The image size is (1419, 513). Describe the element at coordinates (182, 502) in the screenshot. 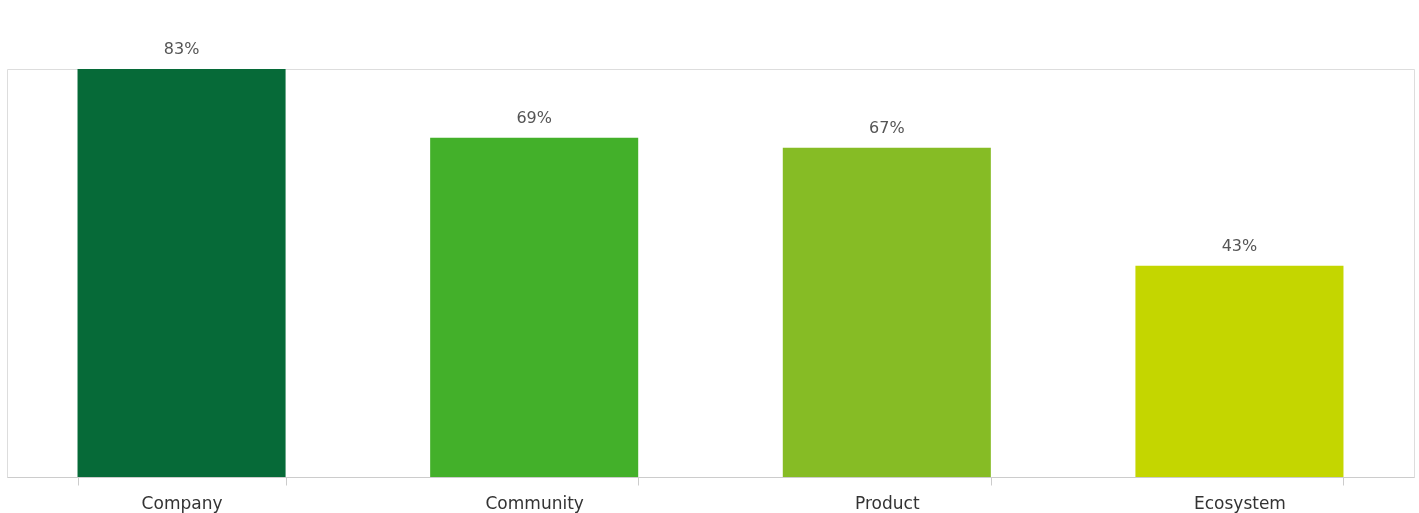

I see `x-tick-label: Company` at that location.